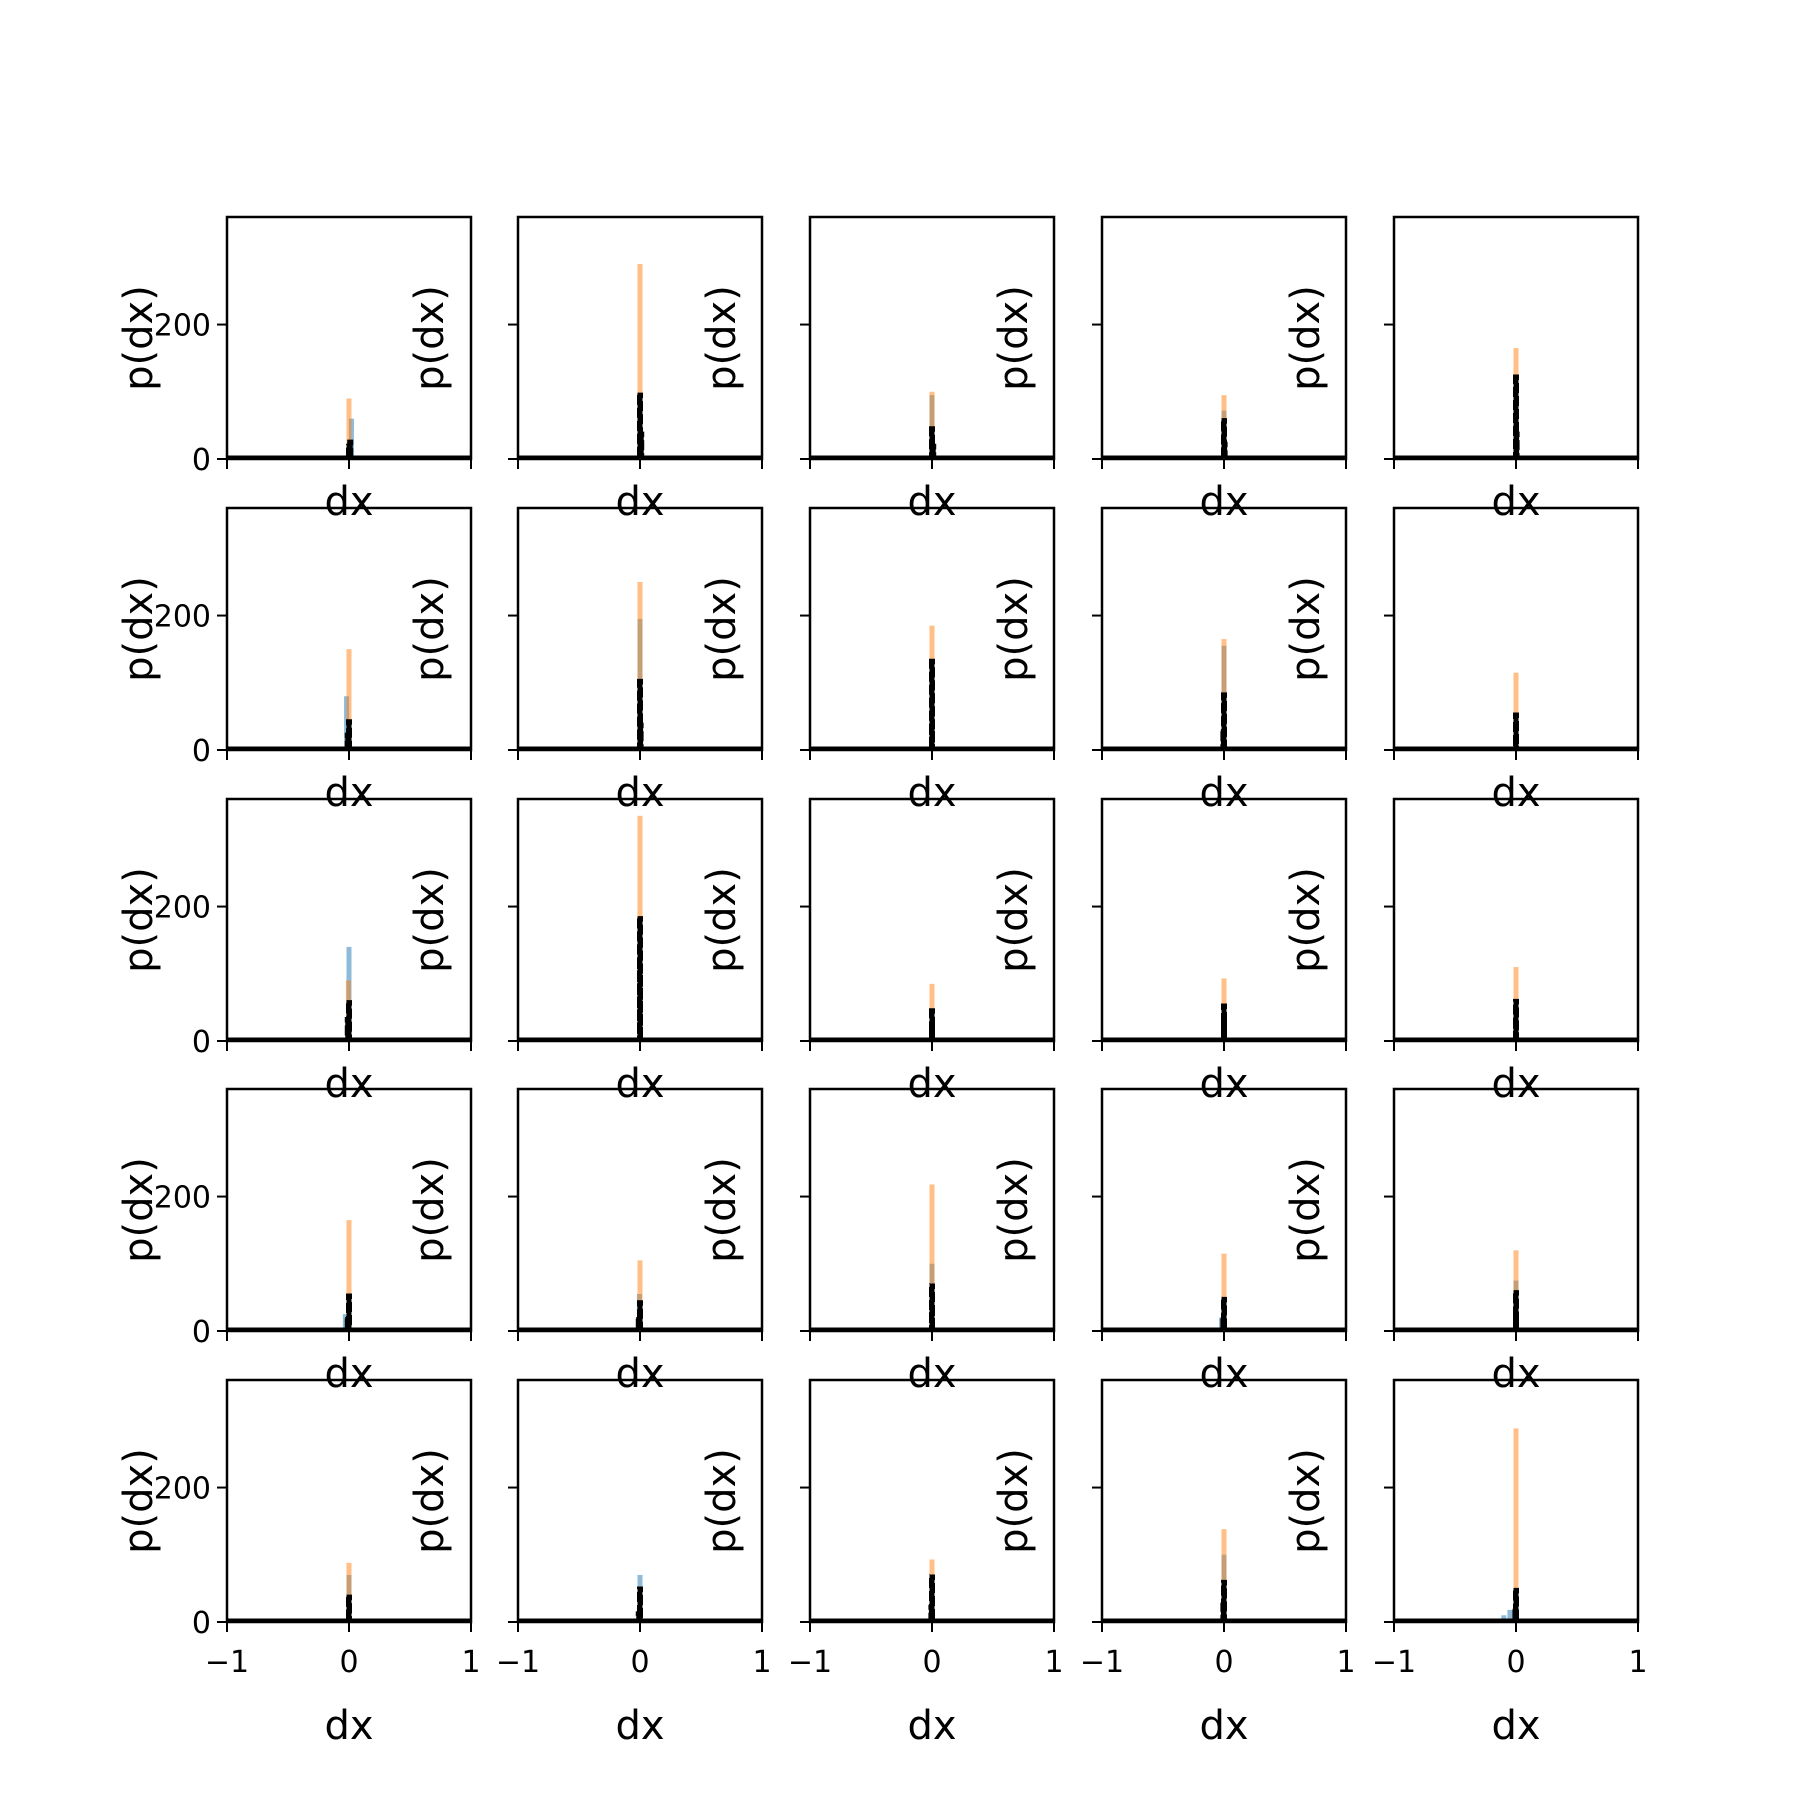  Describe the element at coordinates (1465, 1563) in the screenshot. I see `panel-r5-c5: −1 0 1 dx p(dx)` at that location.